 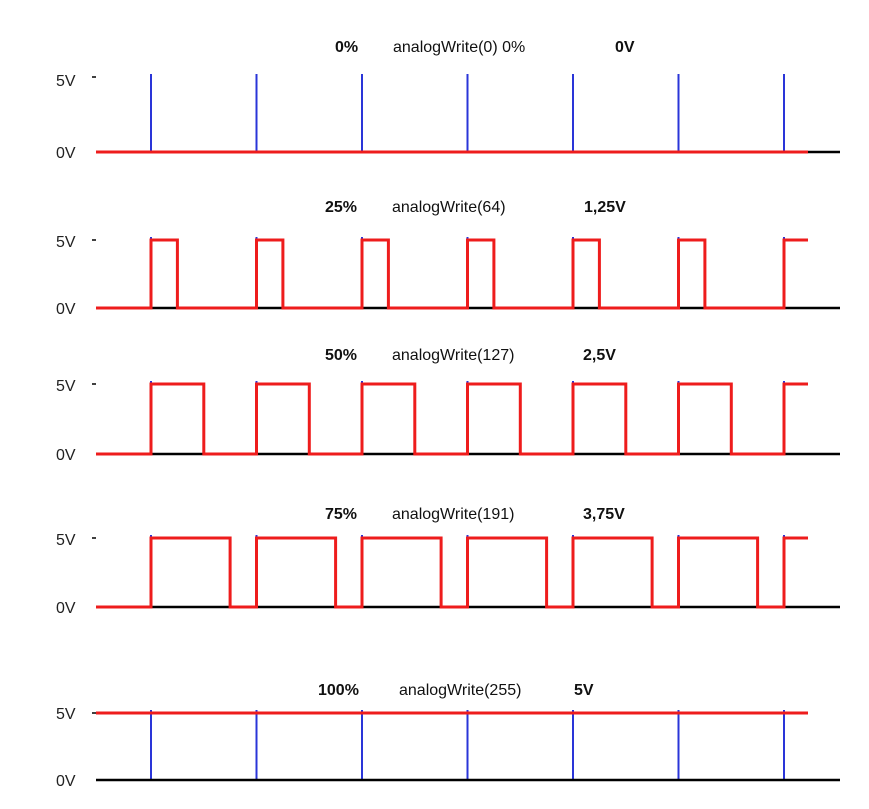 I want to click on voltage-title: 3,75V, so click(x=604, y=514).